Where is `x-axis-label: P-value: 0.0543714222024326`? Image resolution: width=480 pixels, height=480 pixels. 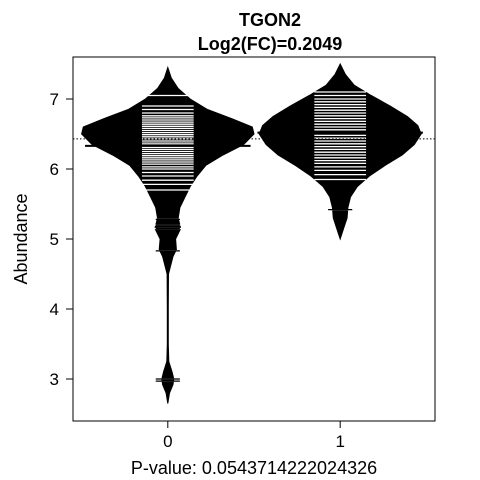
x-axis-label: P-value: 0.0543714222024326 is located at coordinates (254, 468).